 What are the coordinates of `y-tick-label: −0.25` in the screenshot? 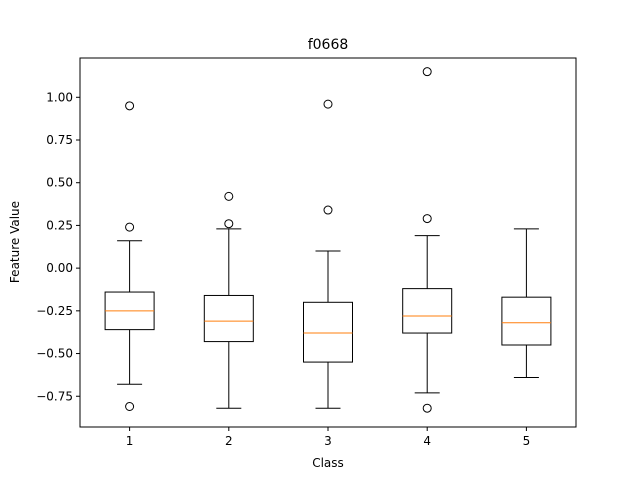 It's located at (54, 311).